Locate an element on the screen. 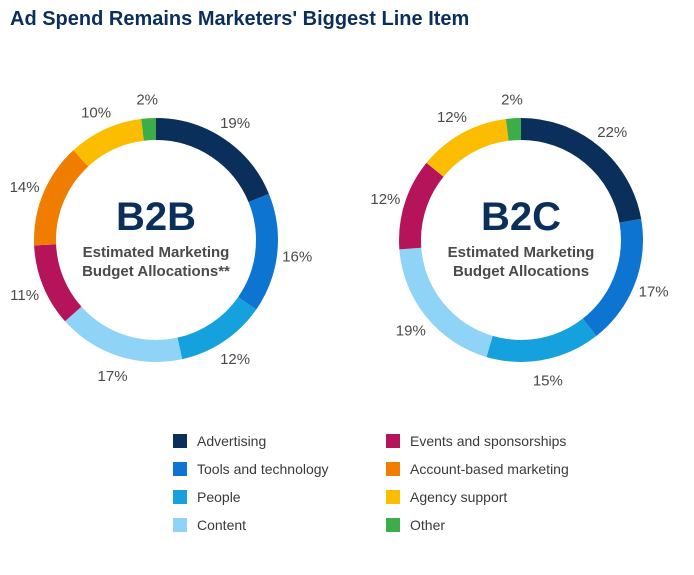 This screenshot has height=575, width=694. segment-b2b-tools-and-technology is located at coordinates (156, 240).